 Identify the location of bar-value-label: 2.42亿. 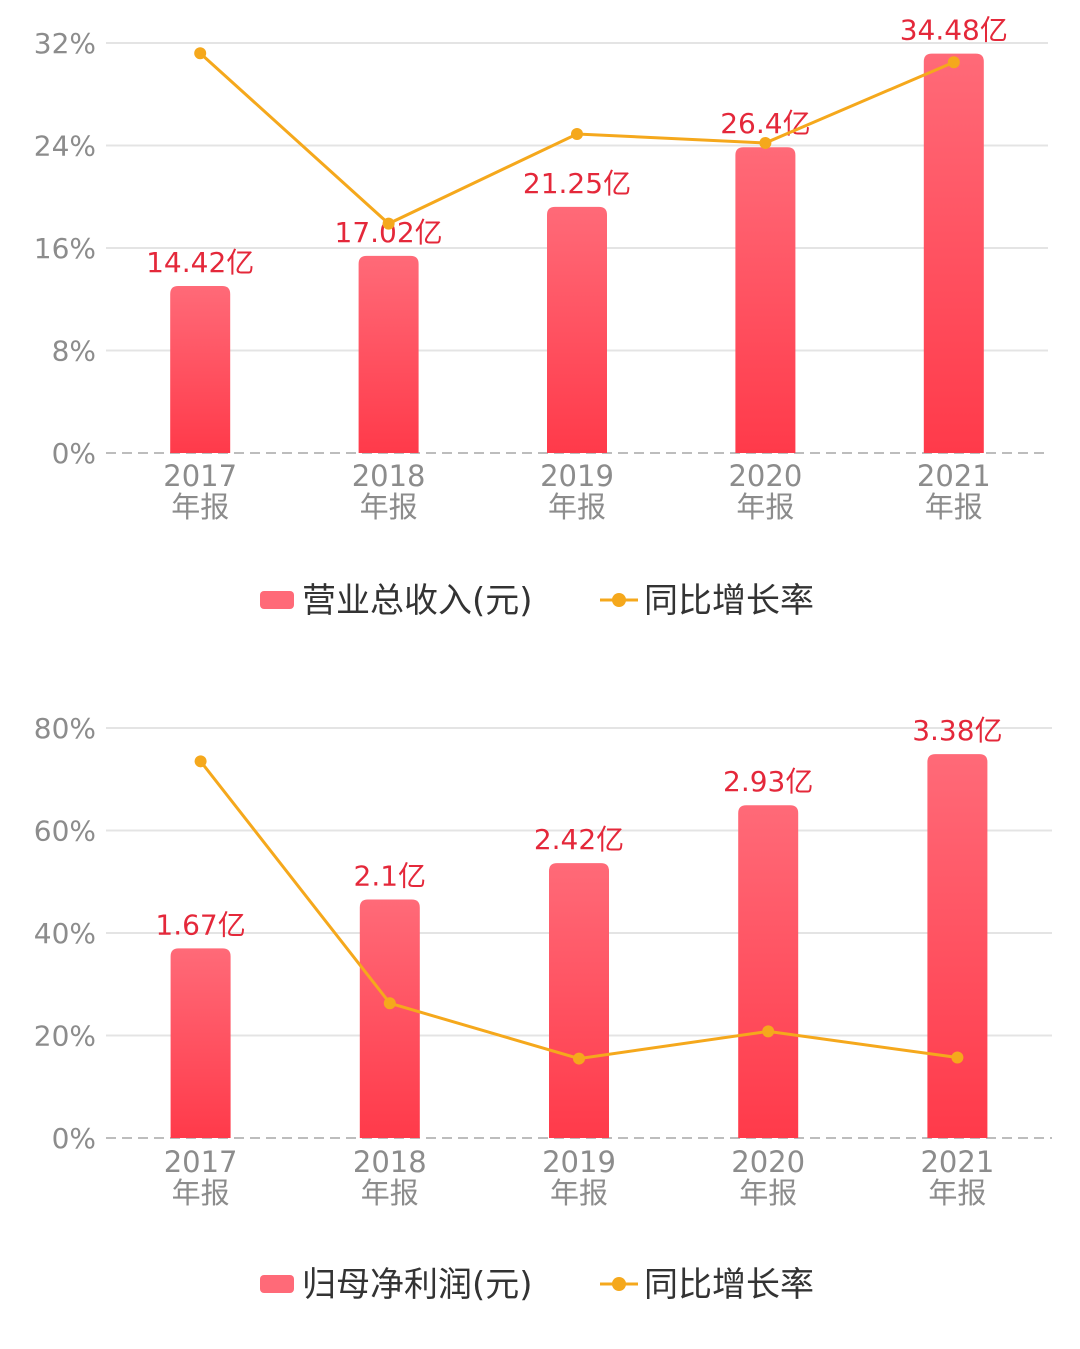
(579, 839).